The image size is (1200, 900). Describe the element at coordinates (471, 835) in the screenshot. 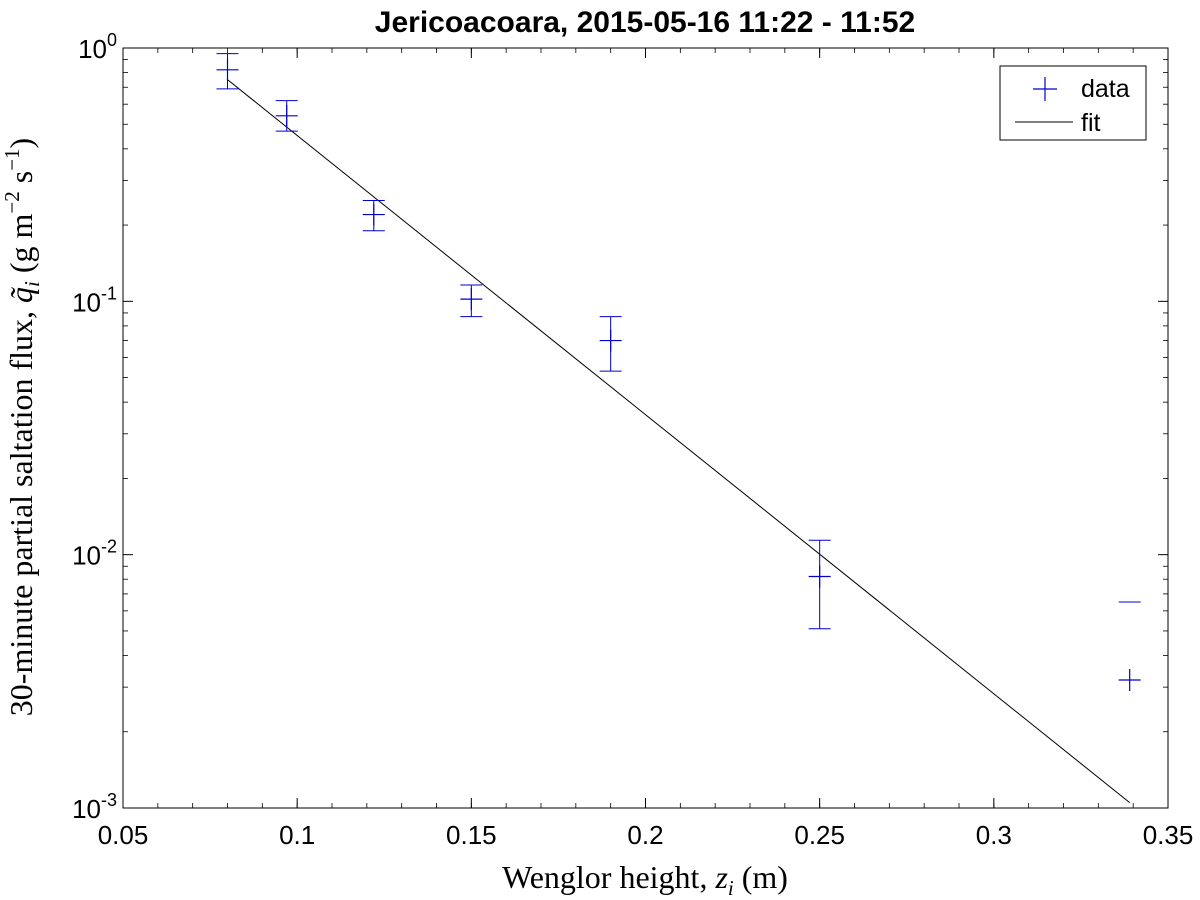

I see `x-tick-label: 0.15` at that location.